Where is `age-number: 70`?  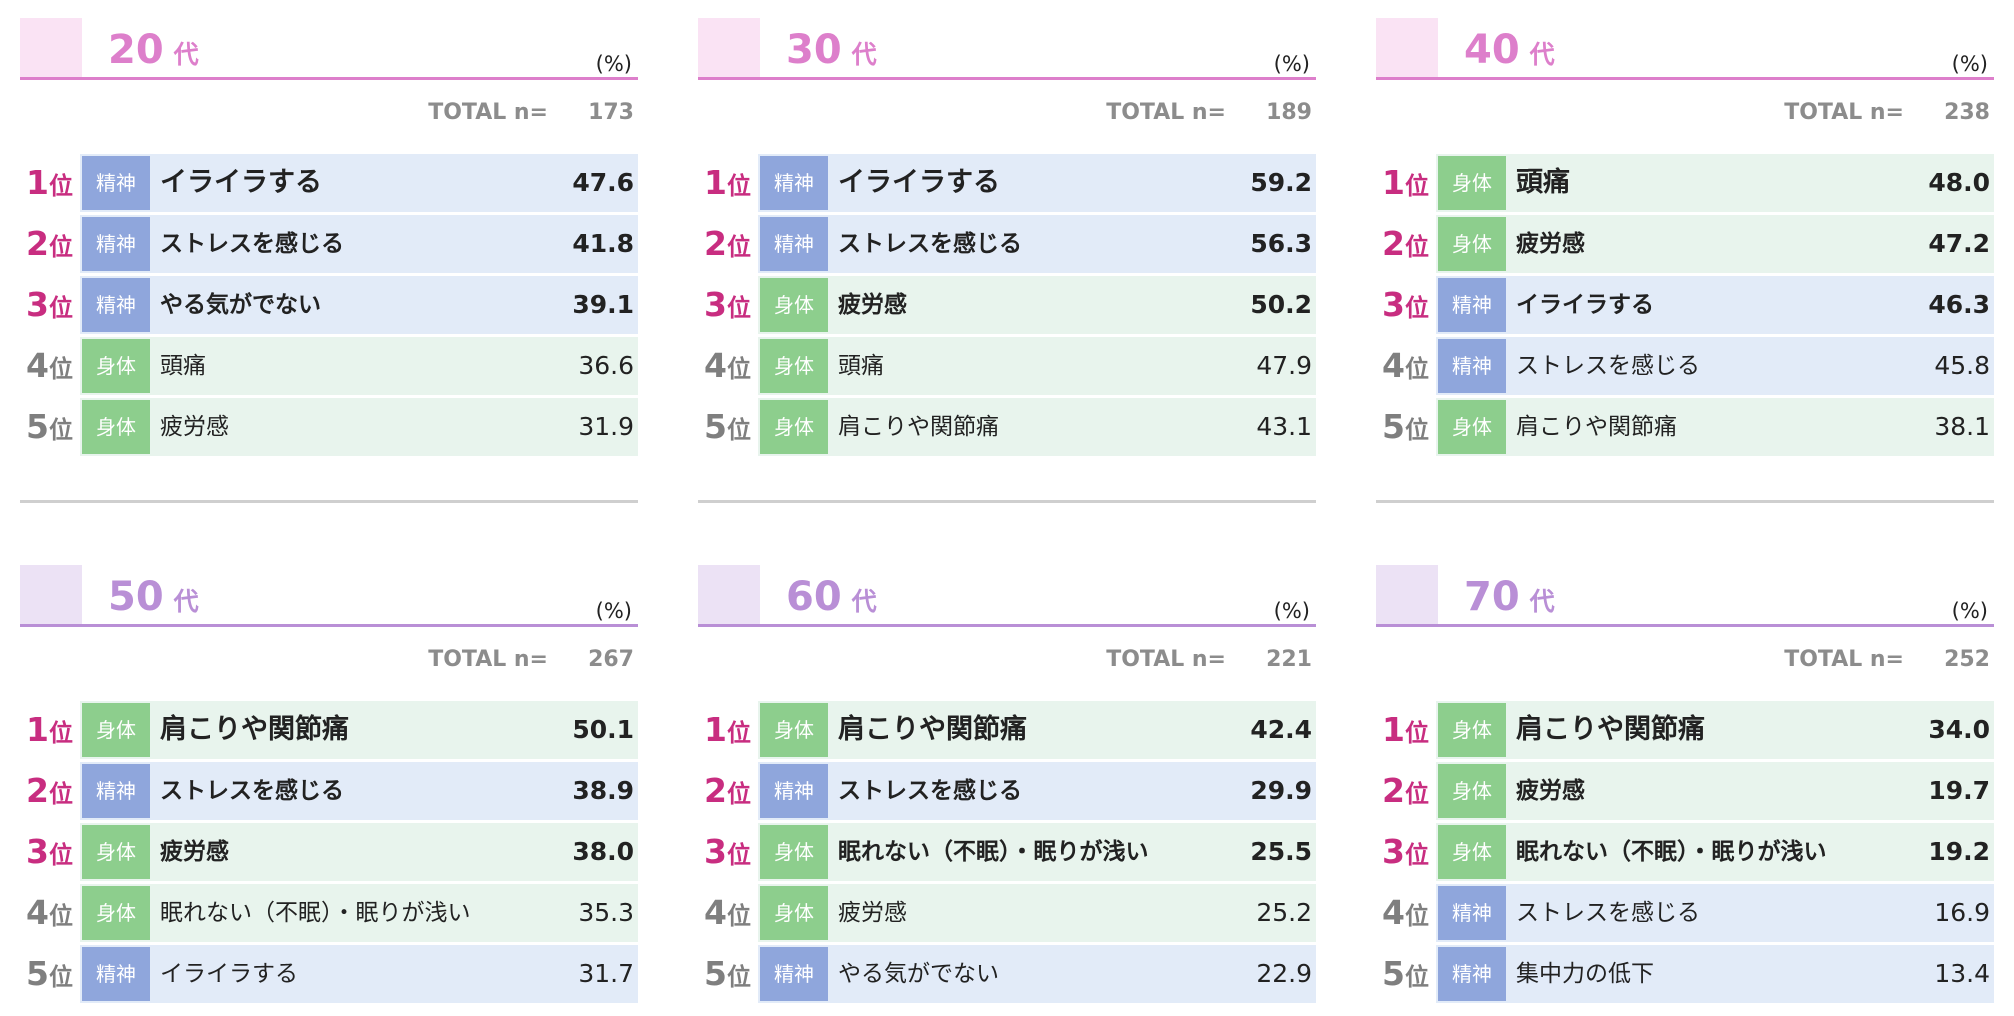
age-number: 70 is located at coordinates (1492, 597).